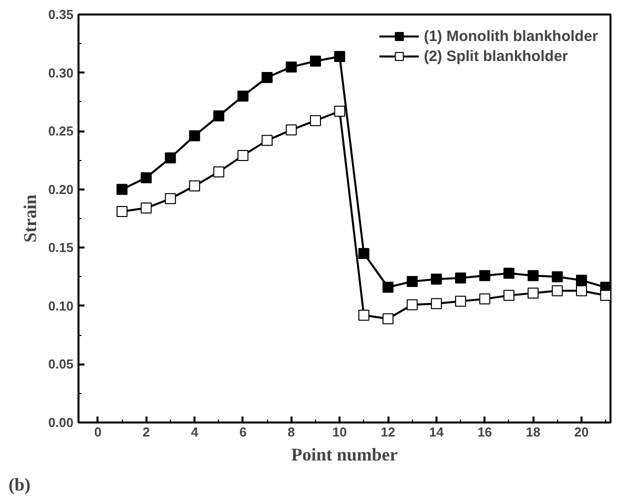 Image resolution: width=617 pixels, height=499 pixels. I want to click on legend-label: (1) Monolith blankholder, so click(511, 36).